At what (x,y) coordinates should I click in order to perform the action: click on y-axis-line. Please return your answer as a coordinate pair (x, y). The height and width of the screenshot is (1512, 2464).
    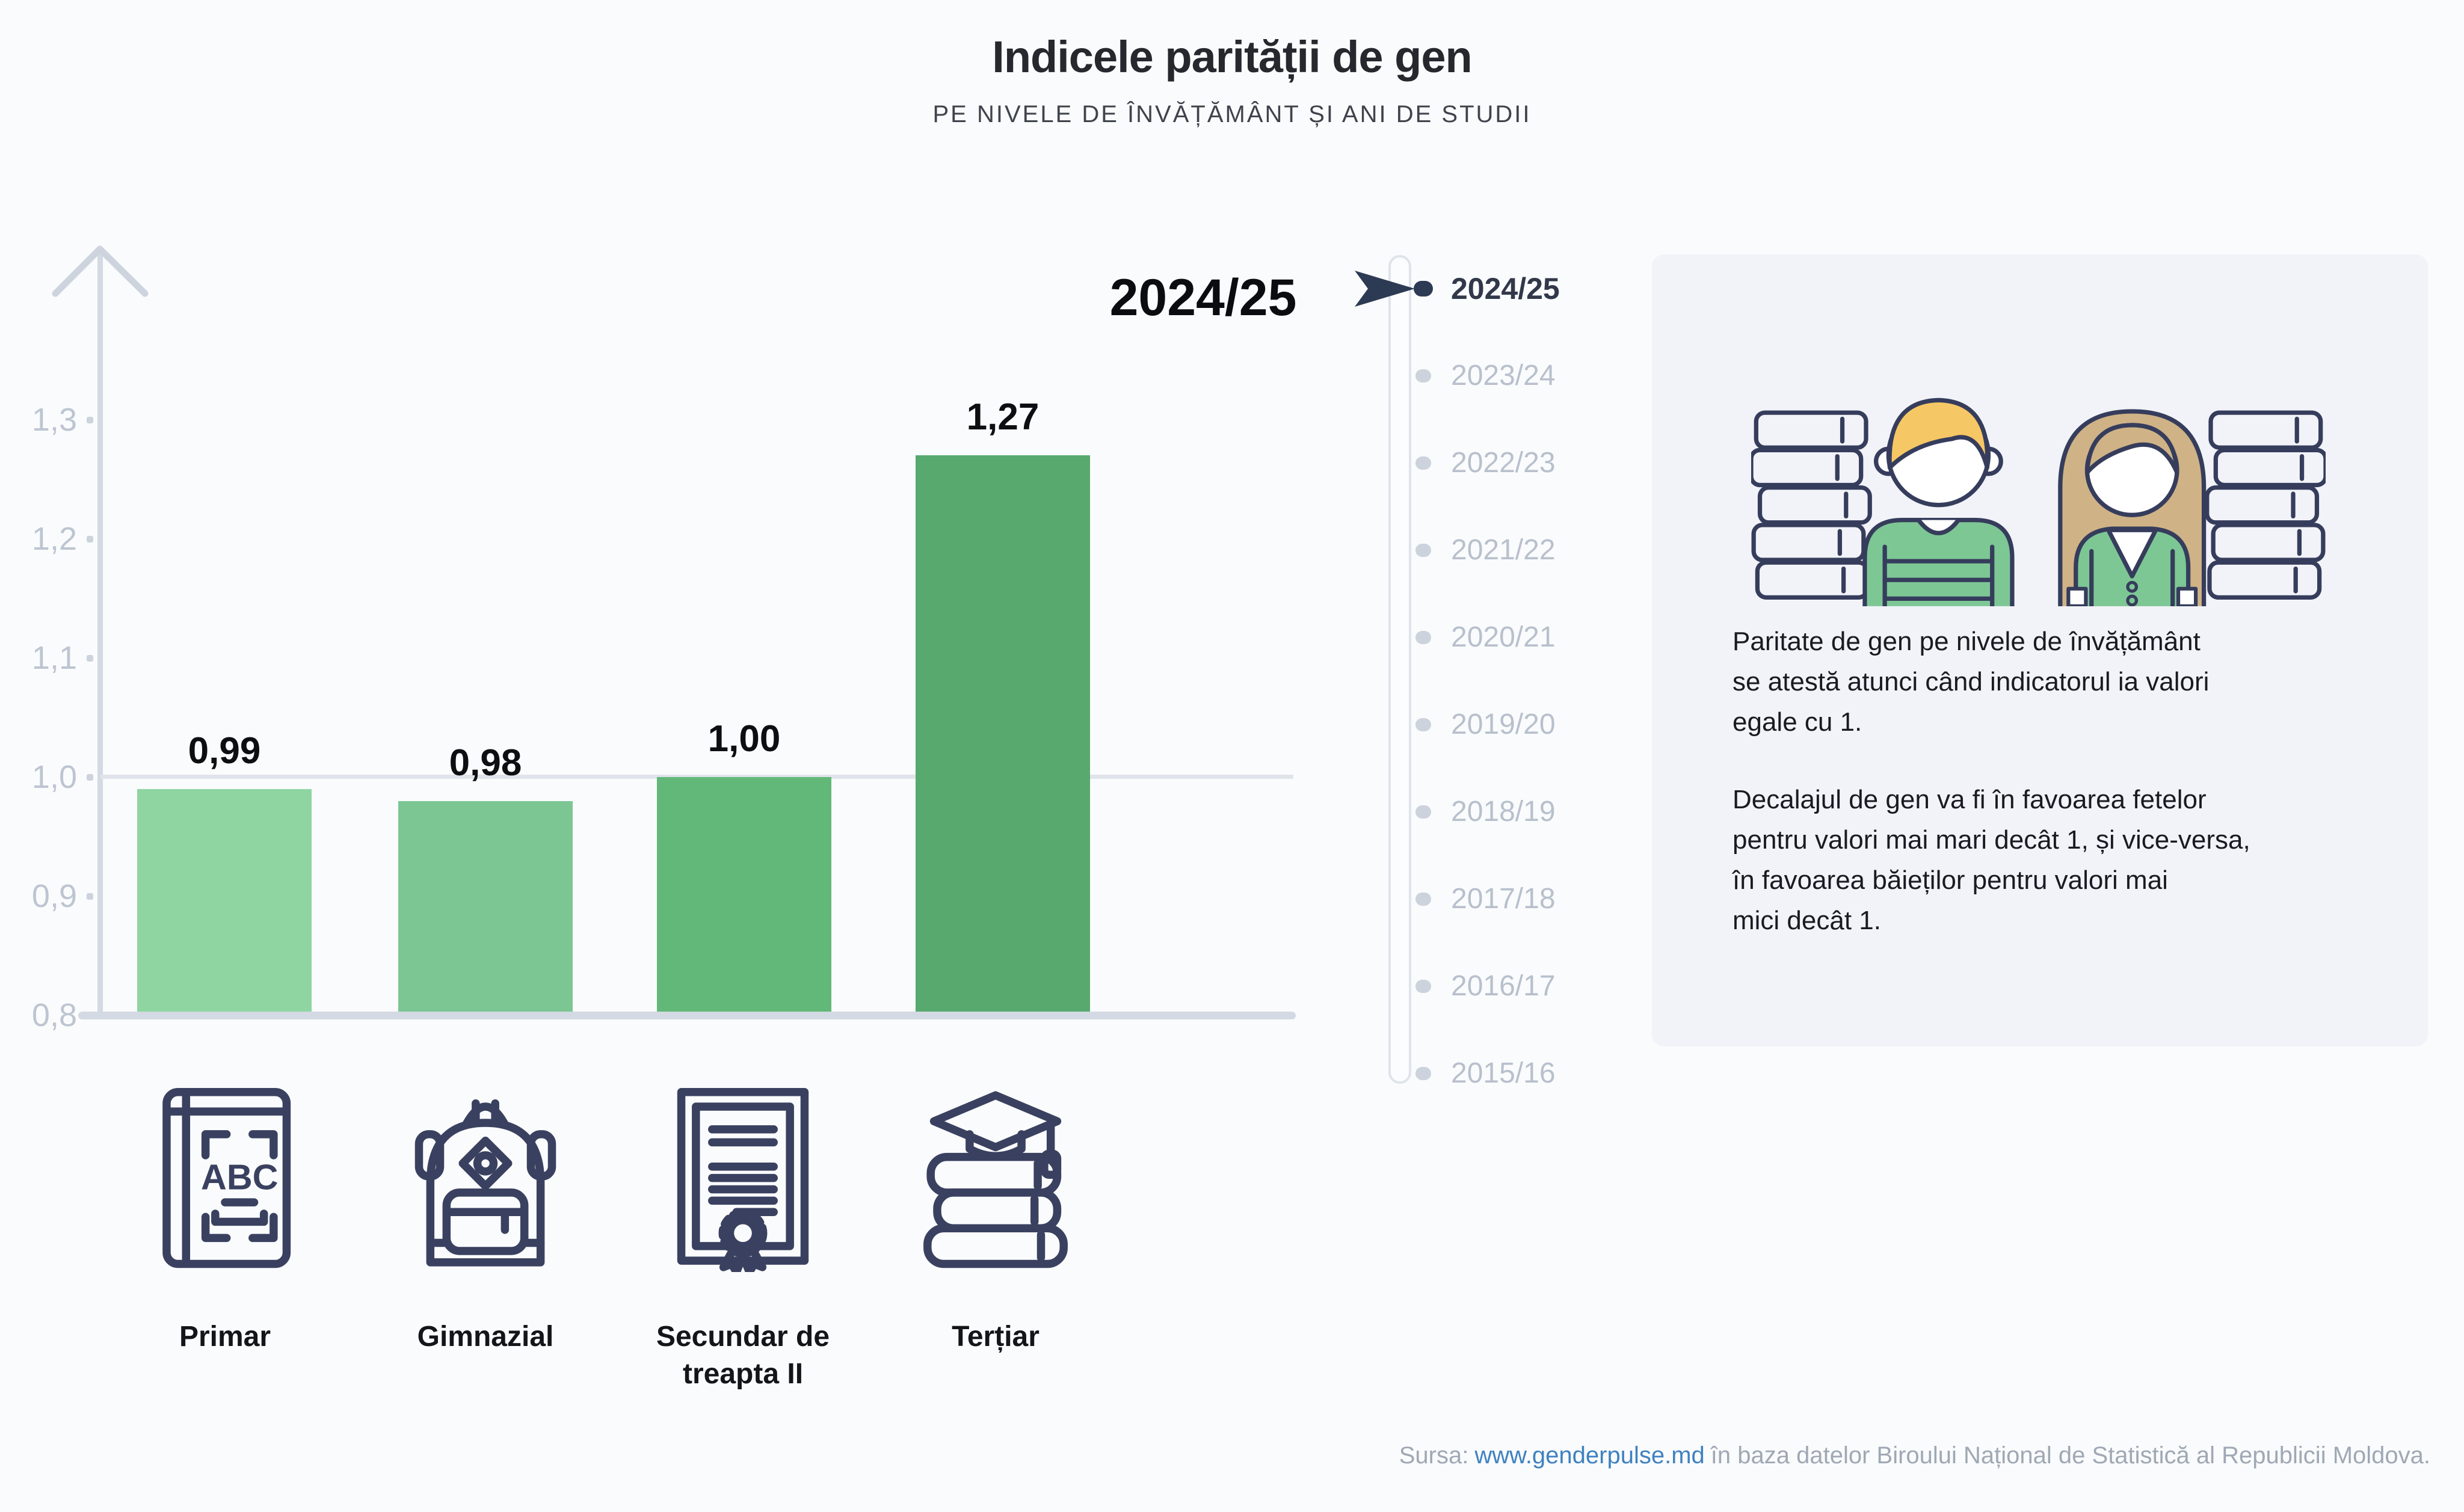
    Looking at the image, I should click on (100, 632).